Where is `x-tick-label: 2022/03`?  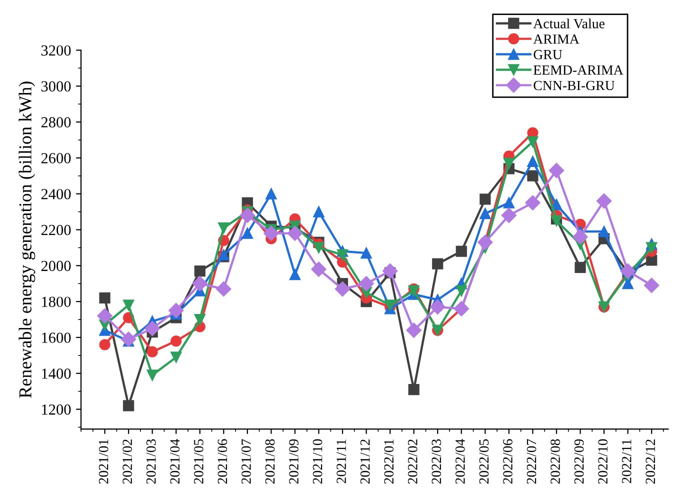 x-tick-label: 2022/03 is located at coordinates (437, 461).